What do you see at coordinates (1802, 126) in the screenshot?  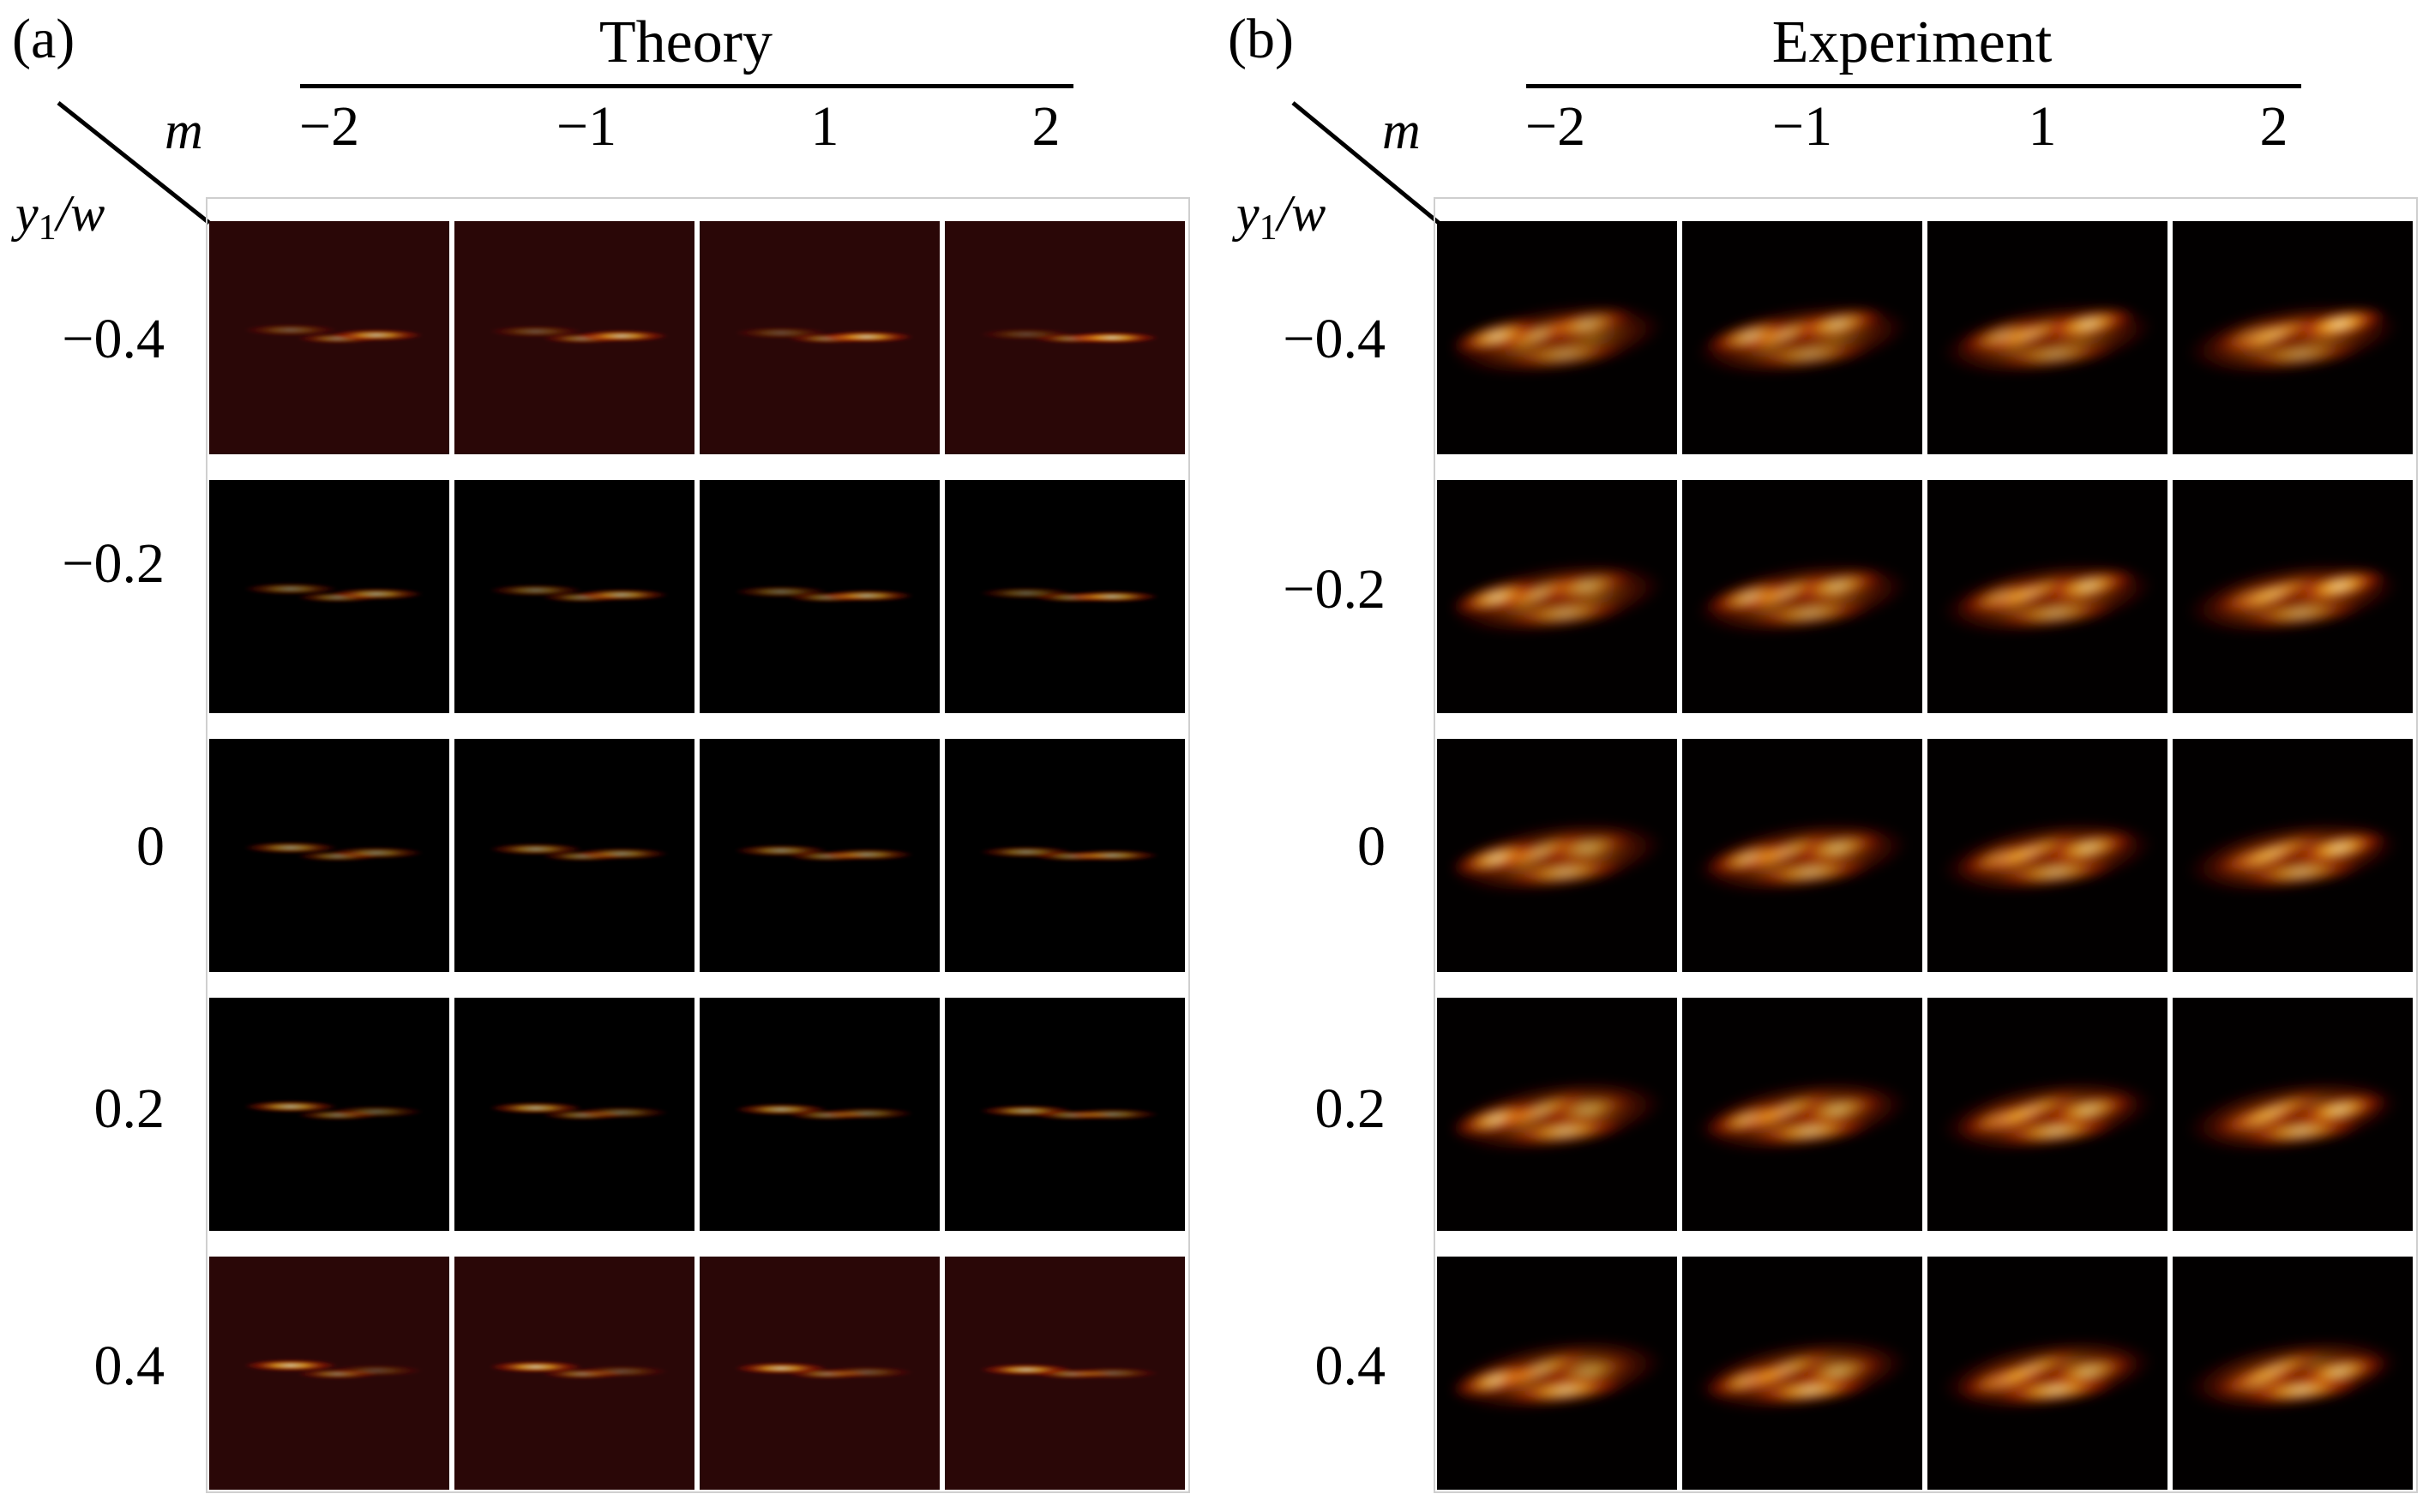 I see `experiment-col-label: −1` at bounding box center [1802, 126].